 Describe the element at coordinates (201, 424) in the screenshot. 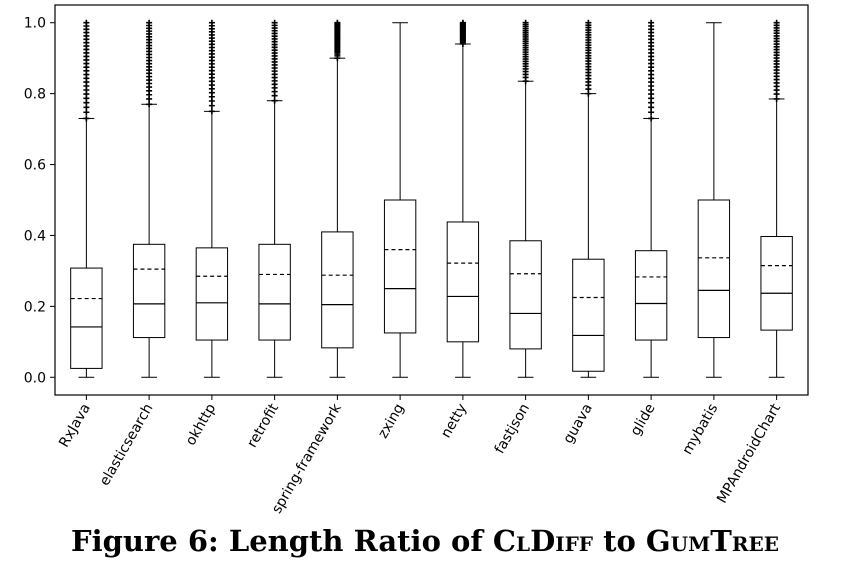

I see `x-tick-label: okhttp` at that location.